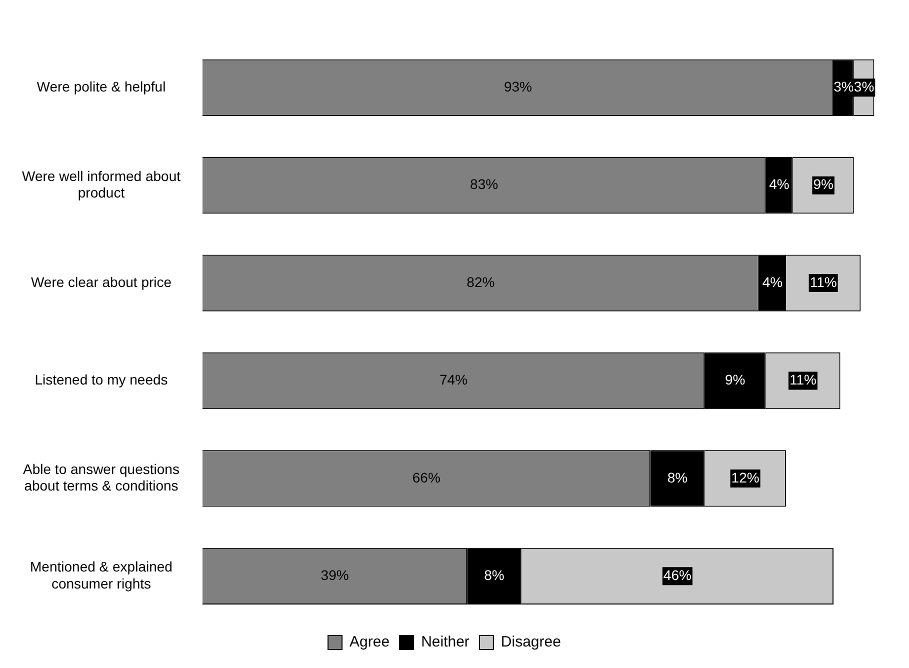 This screenshot has width=909, height=668. What do you see at coordinates (530, 642) in the screenshot?
I see `legend-label: Disagree` at bounding box center [530, 642].